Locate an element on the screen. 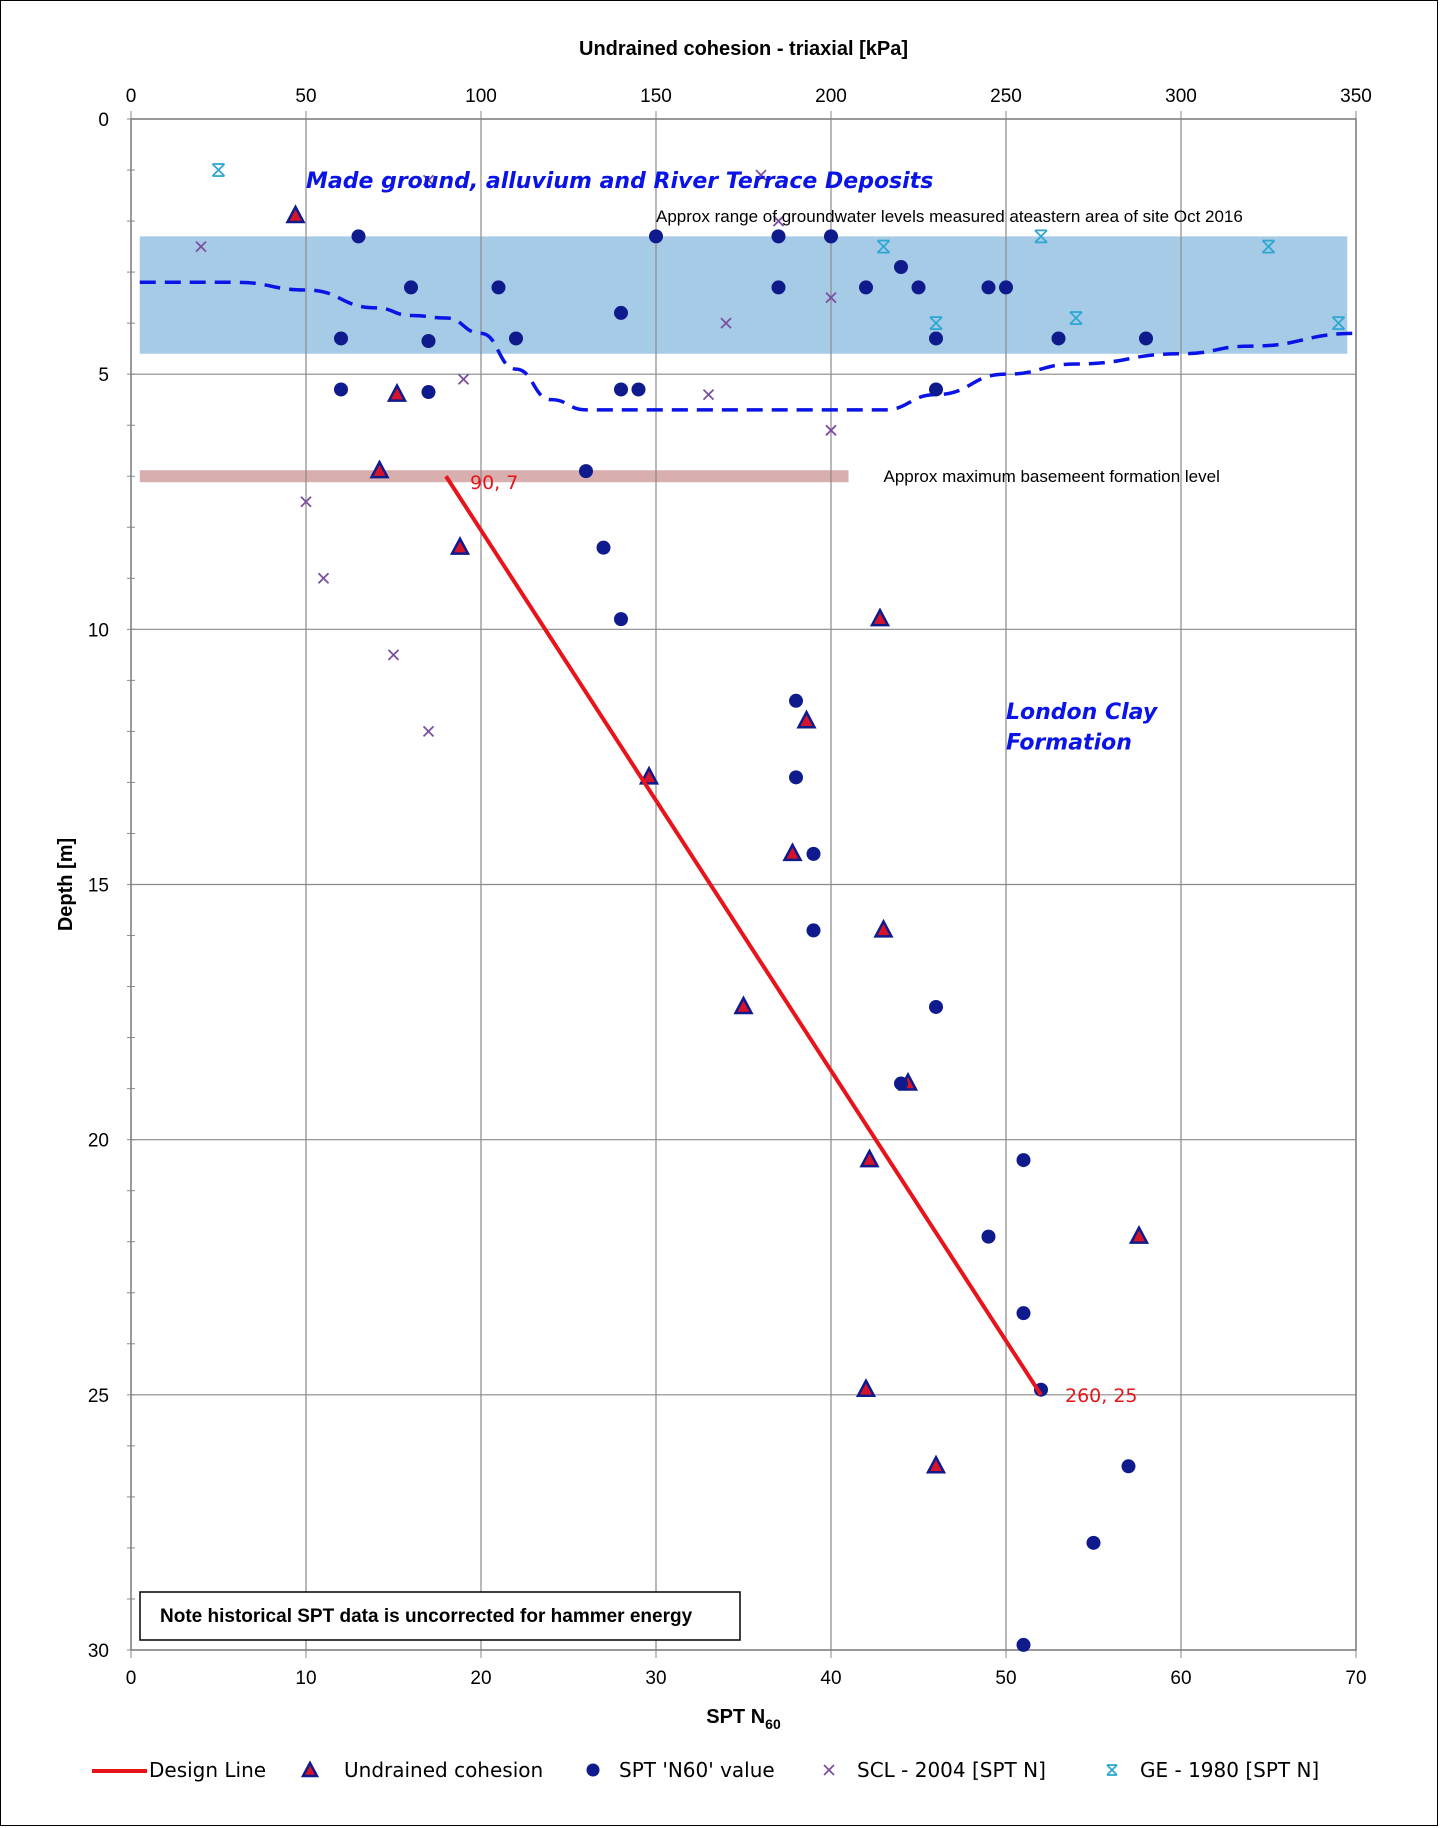 This screenshot has width=1440, height=1828. bottom-tick-label: 20 is located at coordinates (480, 1678).